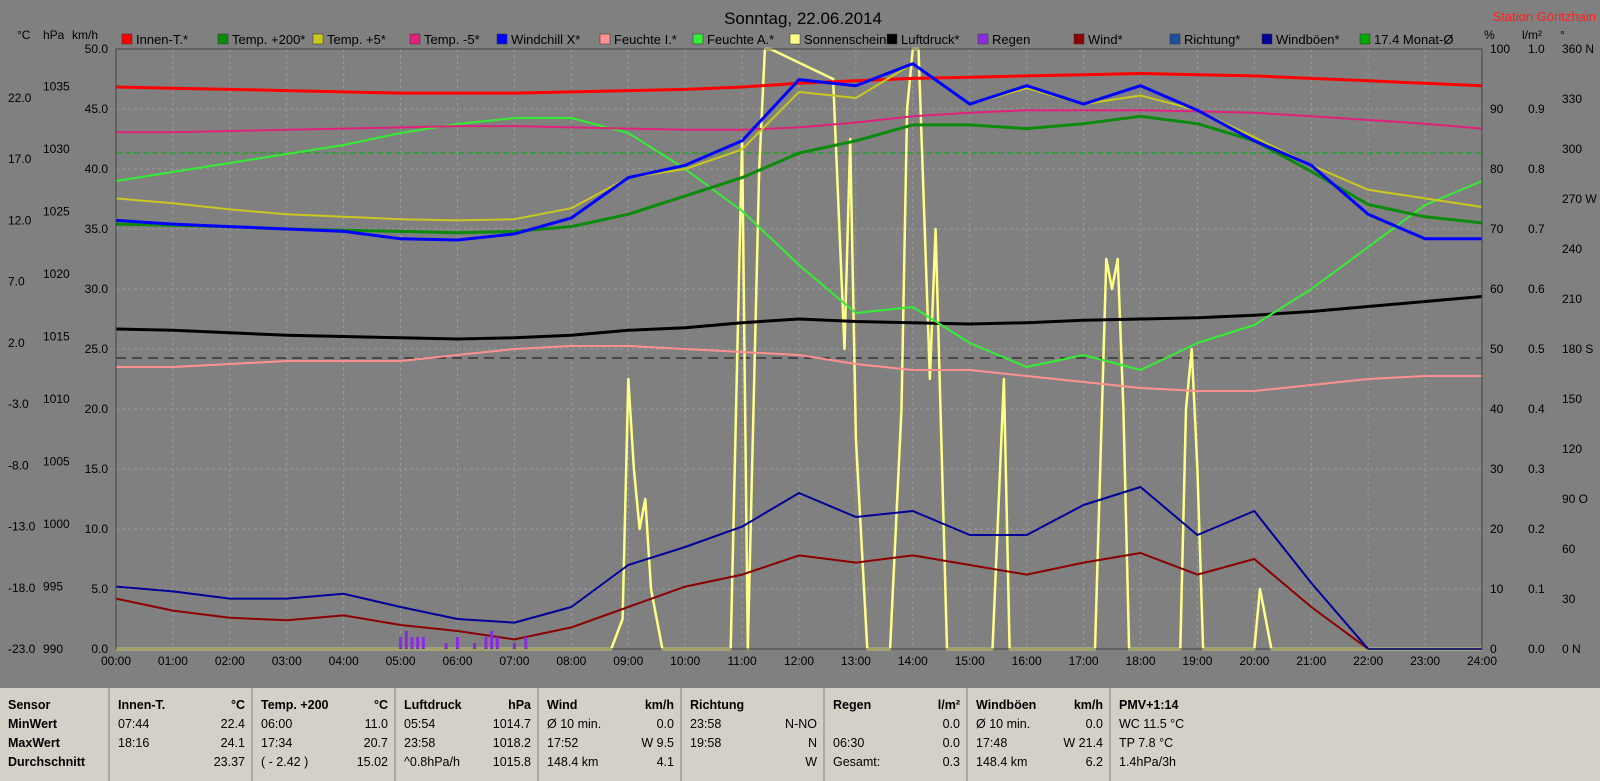  I want to click on humidity-tick-label: 100, so click(1500, 49).